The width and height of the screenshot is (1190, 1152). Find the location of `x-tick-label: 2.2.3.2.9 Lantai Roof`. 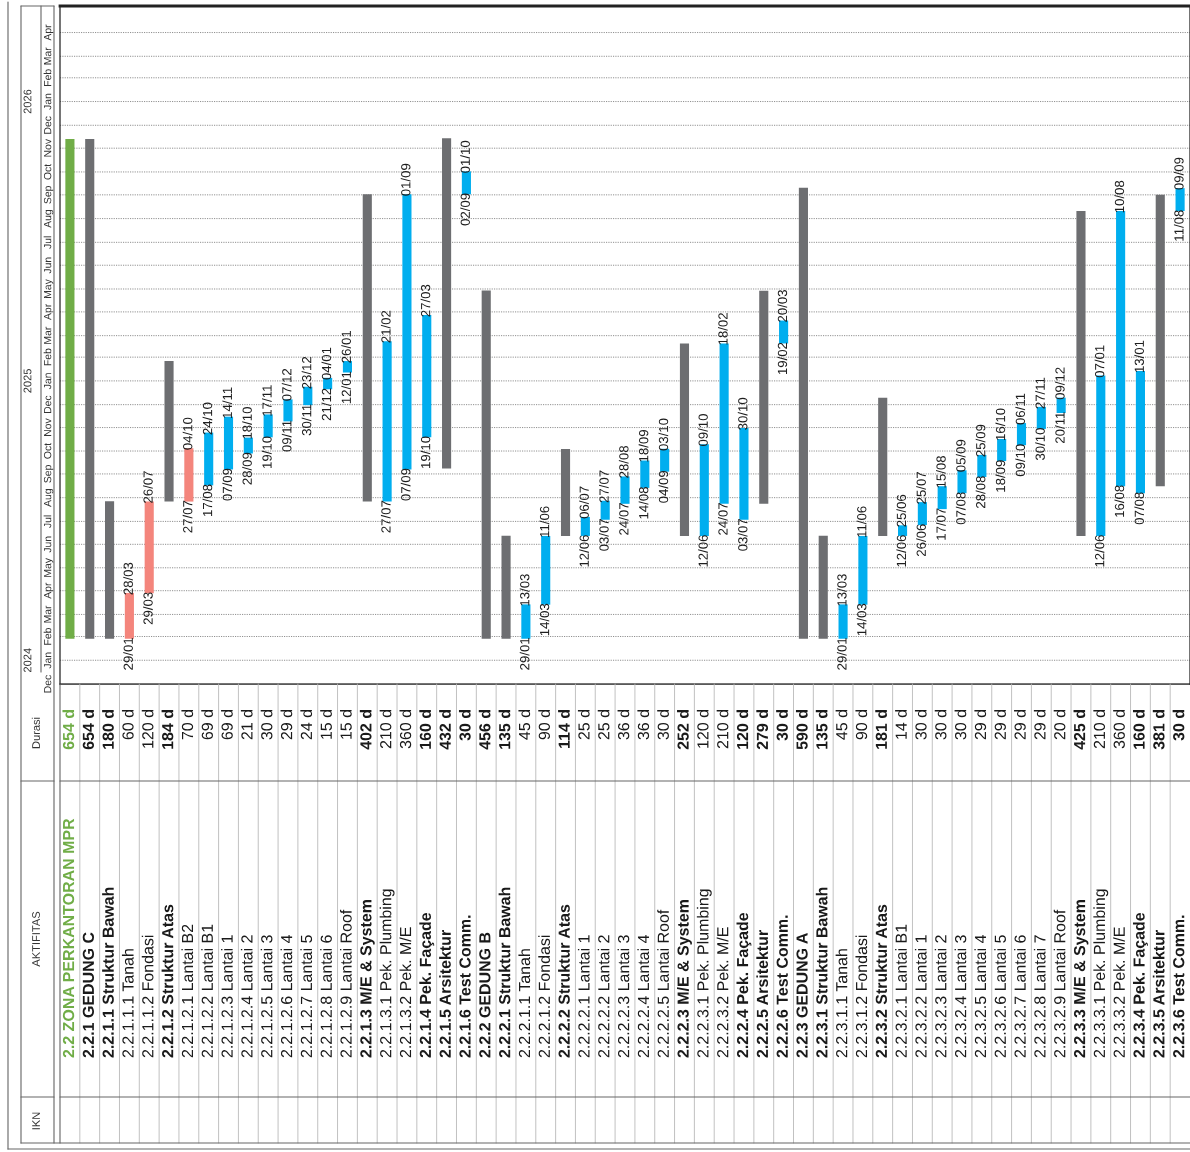

x-tick-label: 2.2.3.2.9 Lantai Roof is located at coordinates (1059, 983).